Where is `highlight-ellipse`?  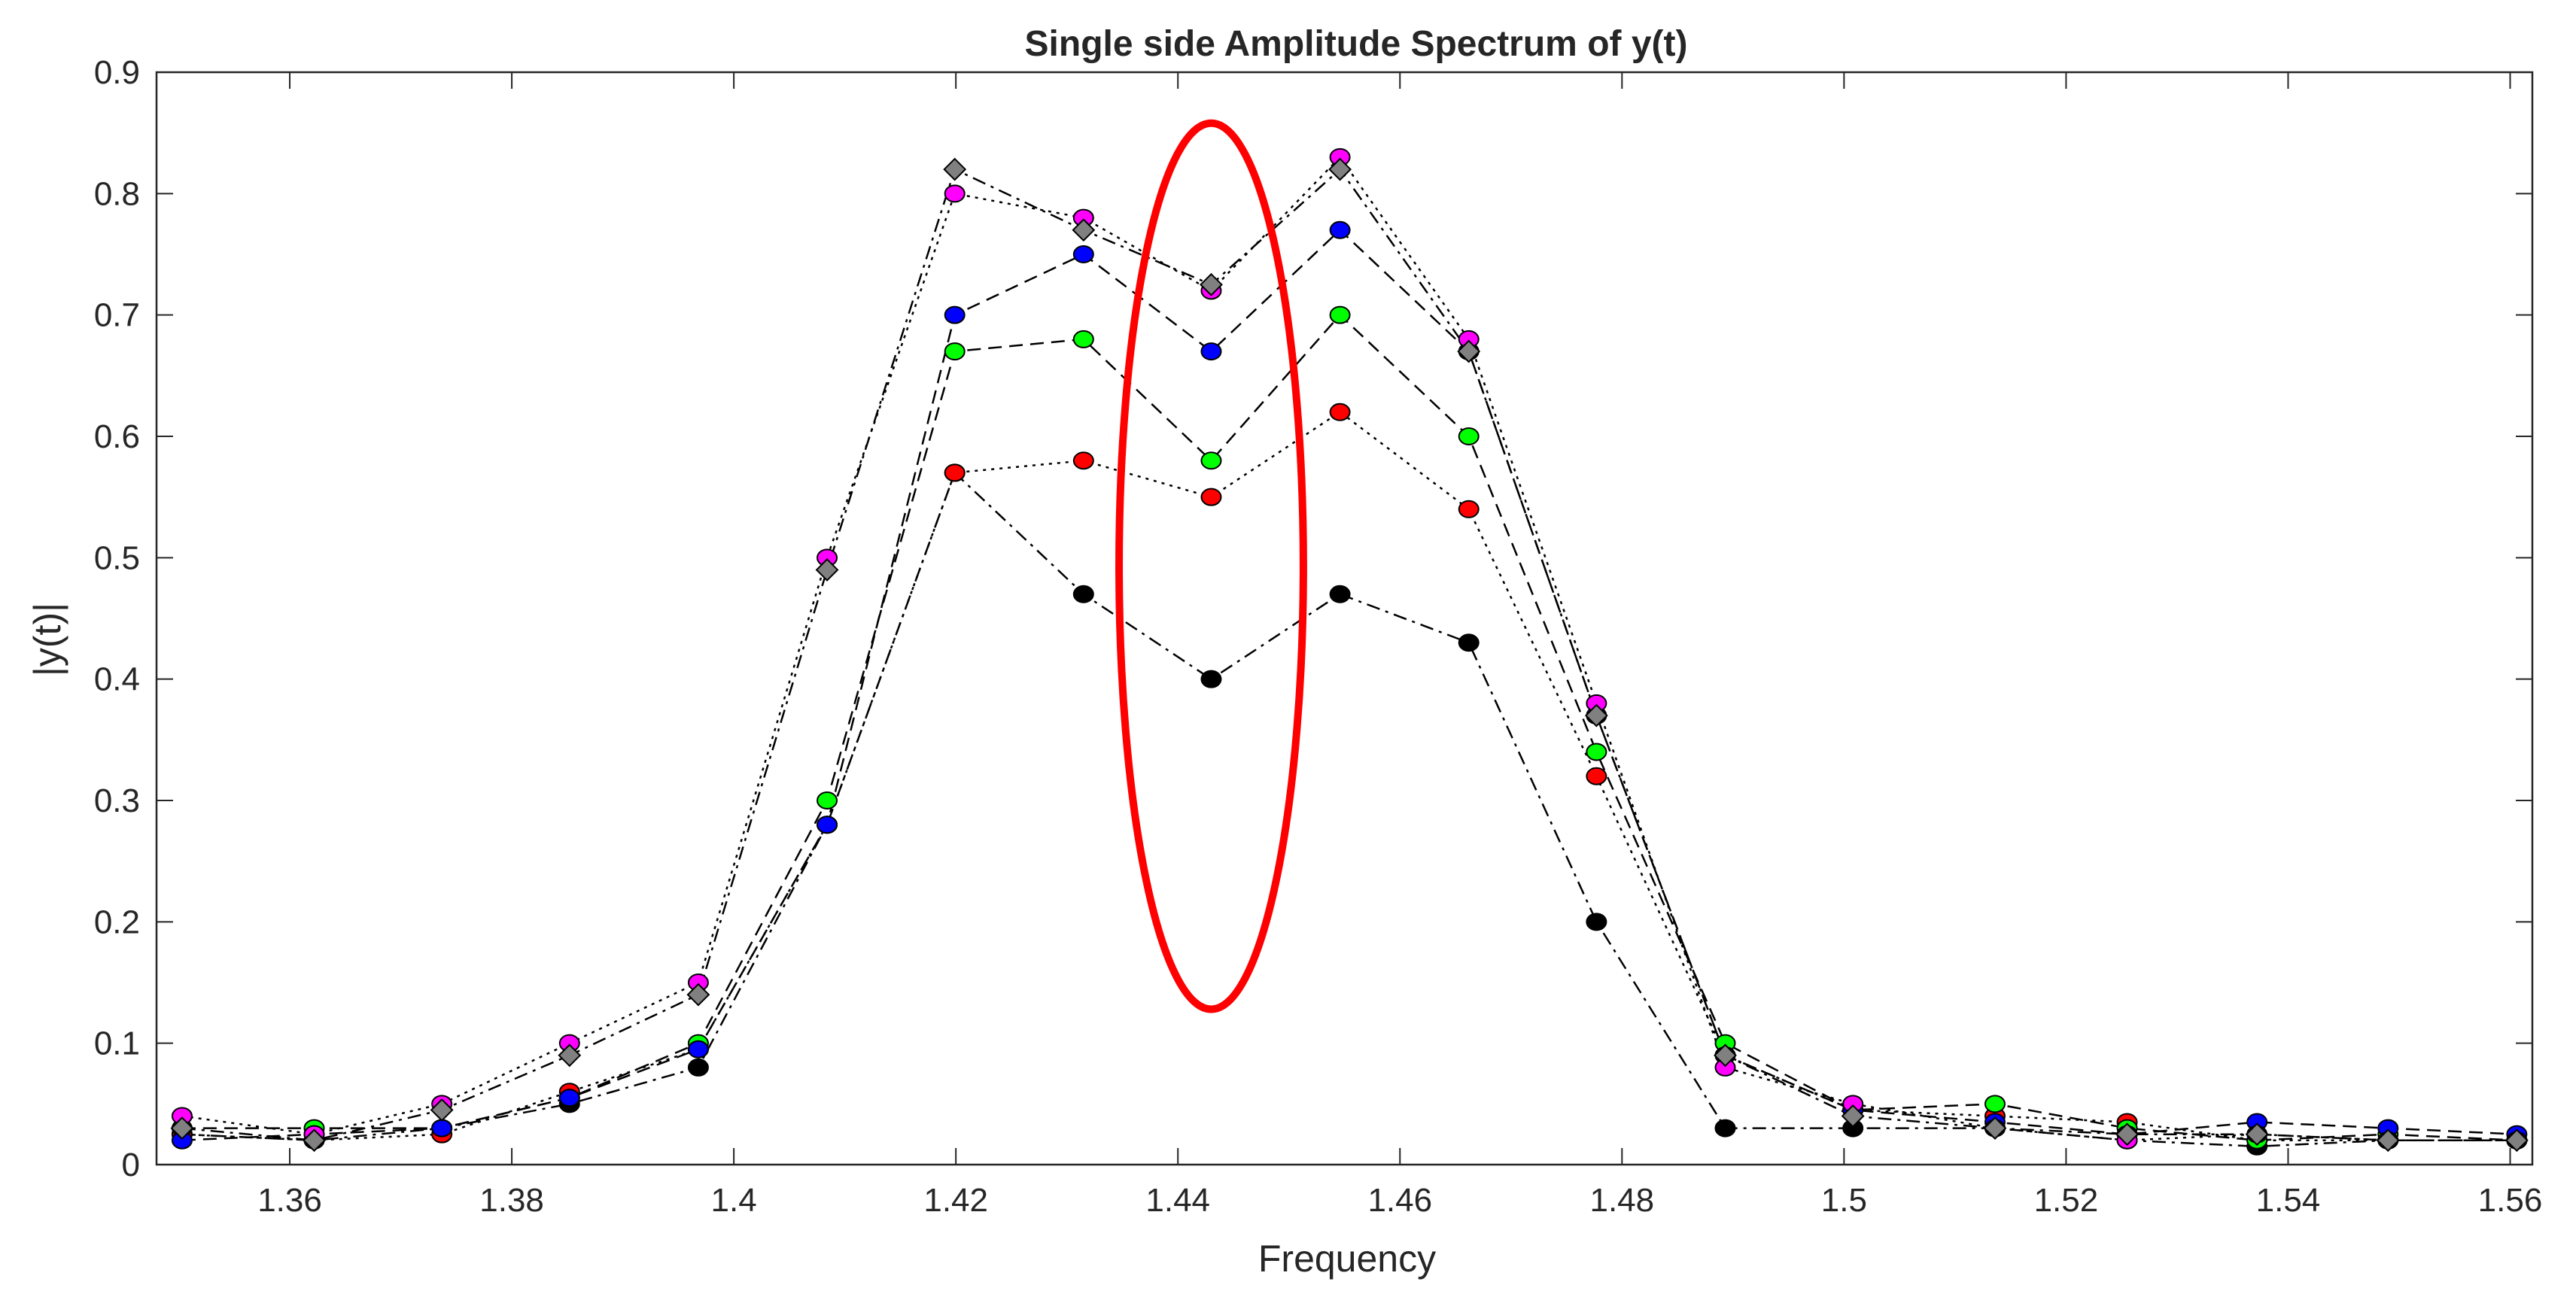
highlight-ellipse is located at coordinates (1211, 566).